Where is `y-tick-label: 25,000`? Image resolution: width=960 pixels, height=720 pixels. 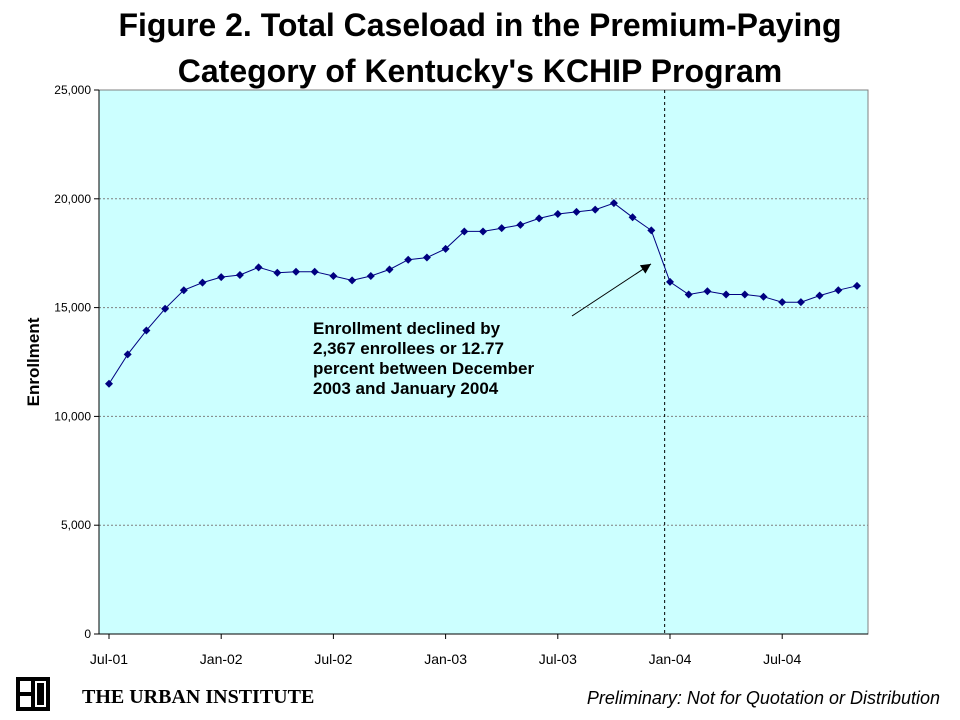
y-tick-label: 25,000 is located at coordinates (72, 90).